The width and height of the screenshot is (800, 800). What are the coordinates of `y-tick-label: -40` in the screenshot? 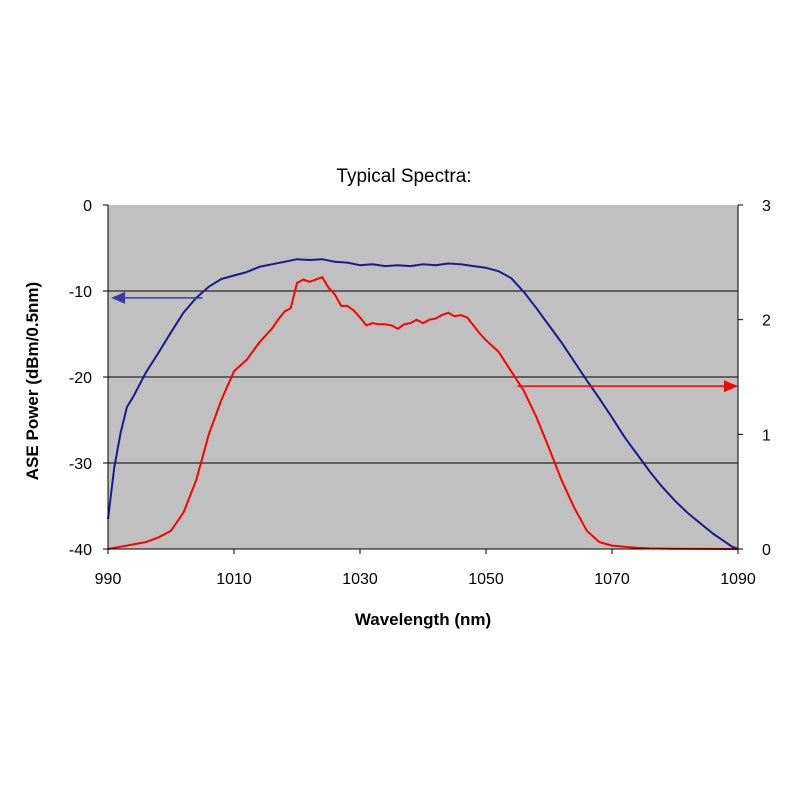 It's located at (80, 550).